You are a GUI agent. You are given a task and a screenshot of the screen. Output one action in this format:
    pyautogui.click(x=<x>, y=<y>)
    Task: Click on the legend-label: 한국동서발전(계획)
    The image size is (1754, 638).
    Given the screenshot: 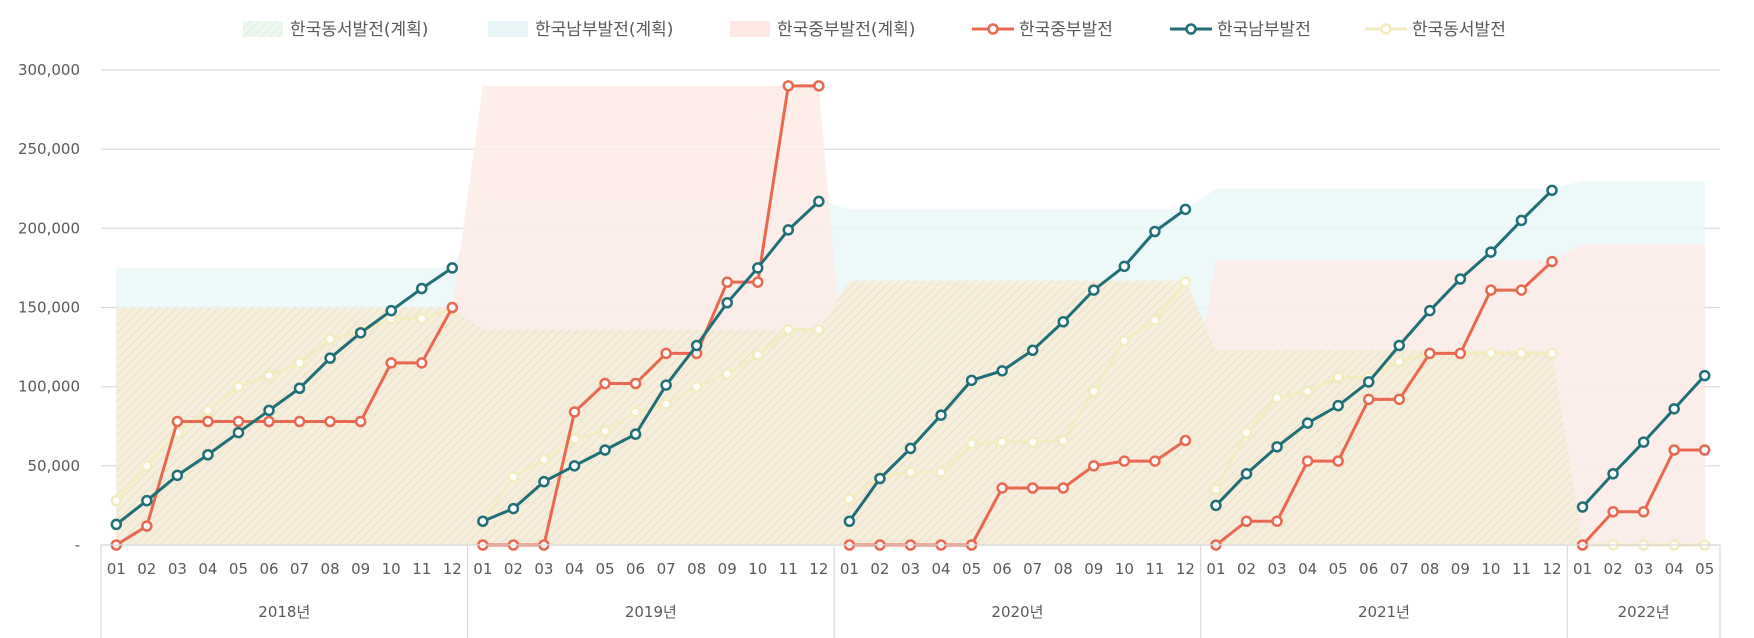 What is the action you would take?
    pyautogui.click(x=359, y=30)
    